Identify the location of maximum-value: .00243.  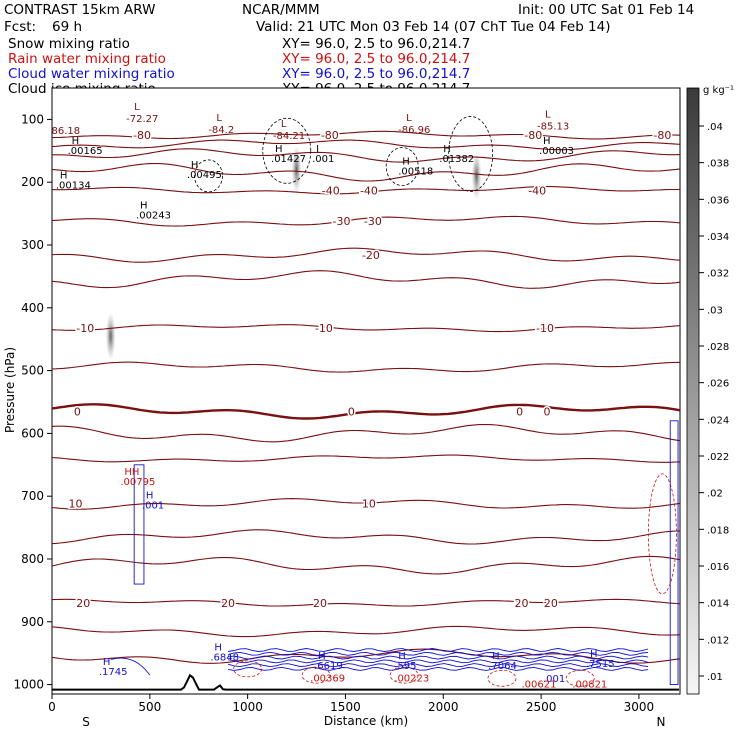
(153, 216).